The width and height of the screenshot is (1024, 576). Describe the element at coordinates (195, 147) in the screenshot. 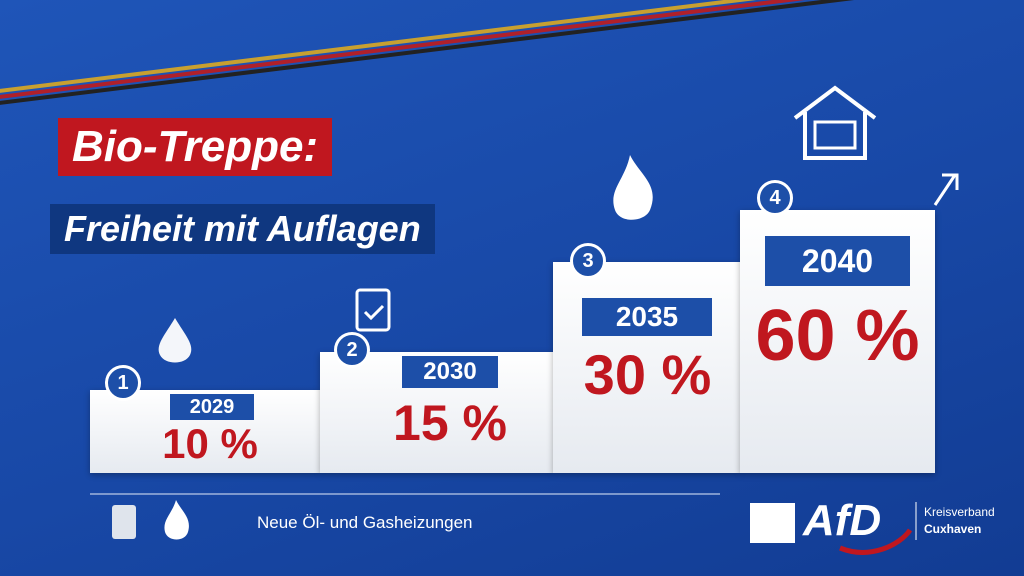

I see `title-line-1: Bio-Treppe:` at that location.